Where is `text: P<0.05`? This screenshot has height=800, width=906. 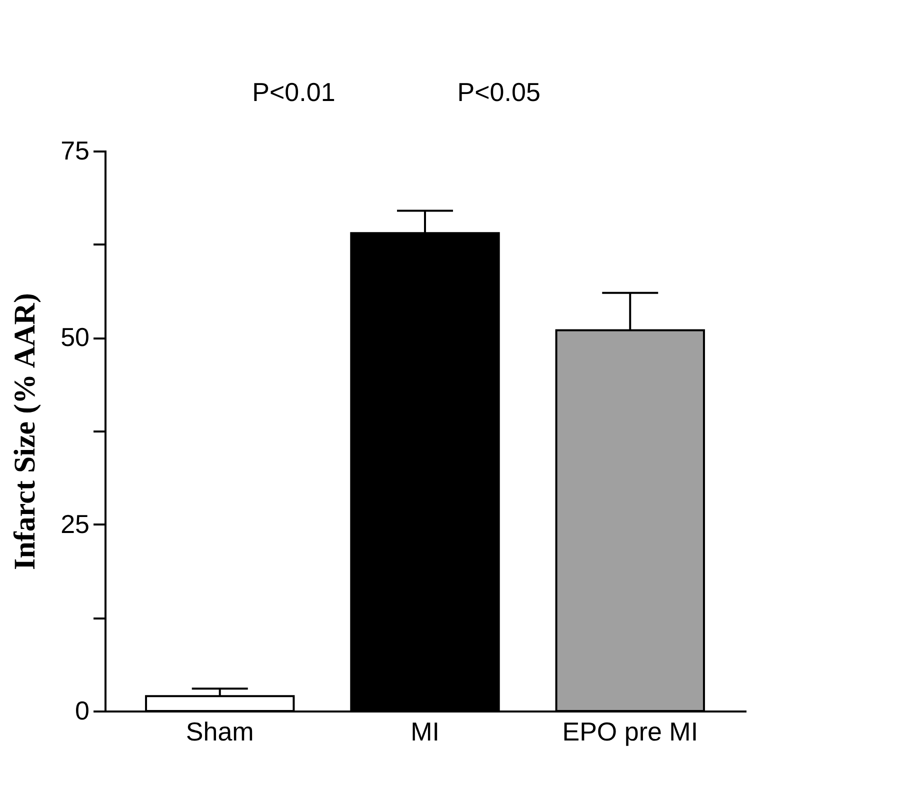 text: P<0.05 is located at coordinates (498, 92).